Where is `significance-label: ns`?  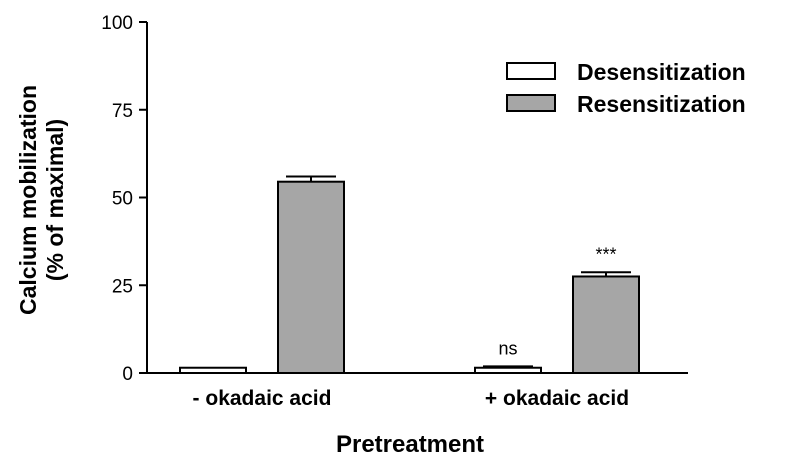
significance-label: ns is located at coordinates (507, 348).